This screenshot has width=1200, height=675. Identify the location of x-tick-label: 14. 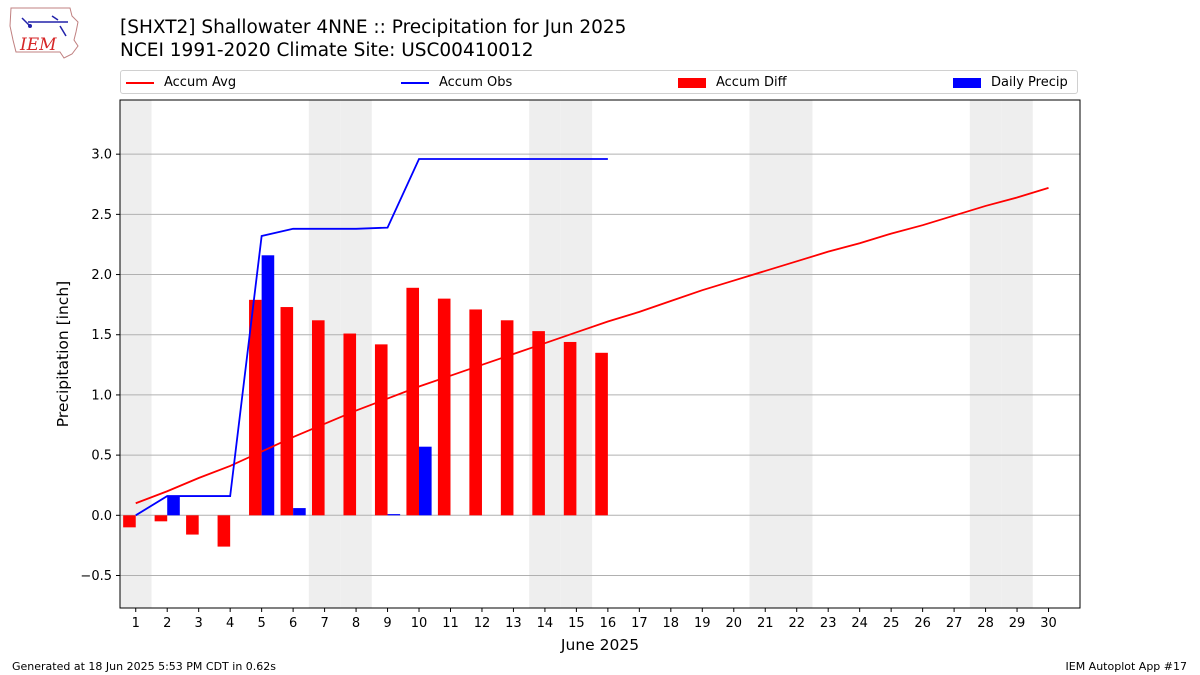
(545, 623).